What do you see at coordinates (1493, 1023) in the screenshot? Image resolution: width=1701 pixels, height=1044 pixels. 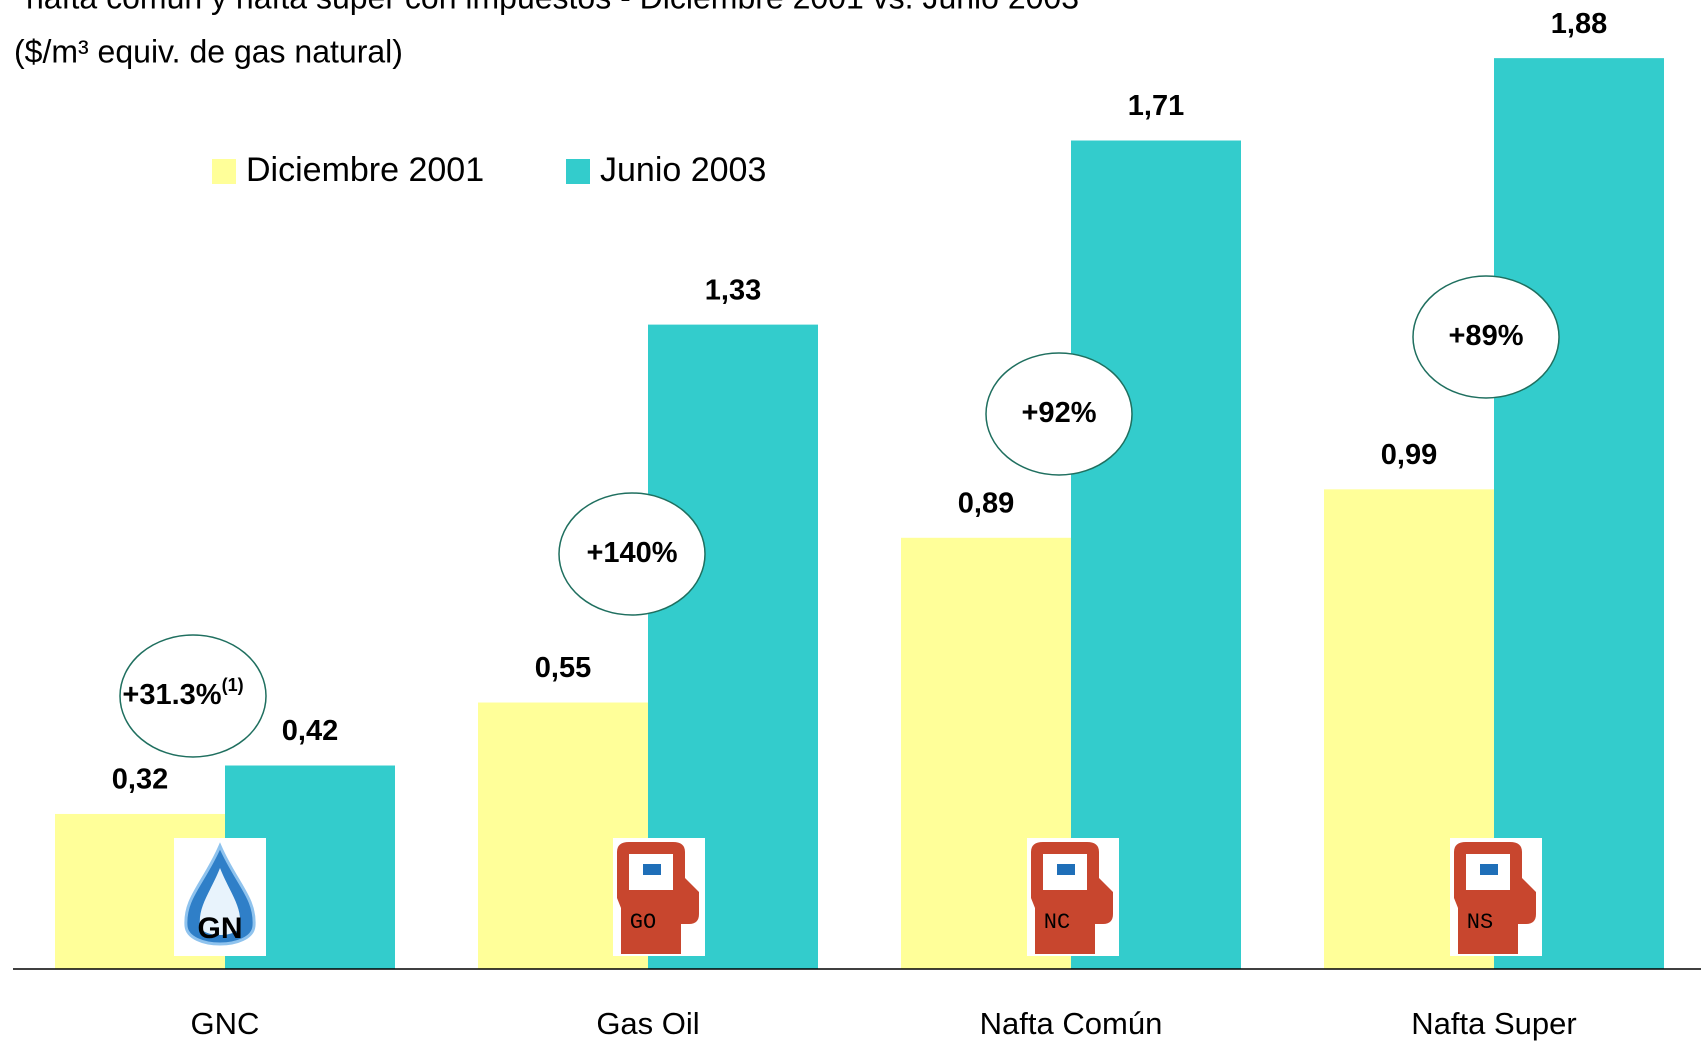 I see `x-tick-label: Nafta Super` at bounding box center [1493, 1023].